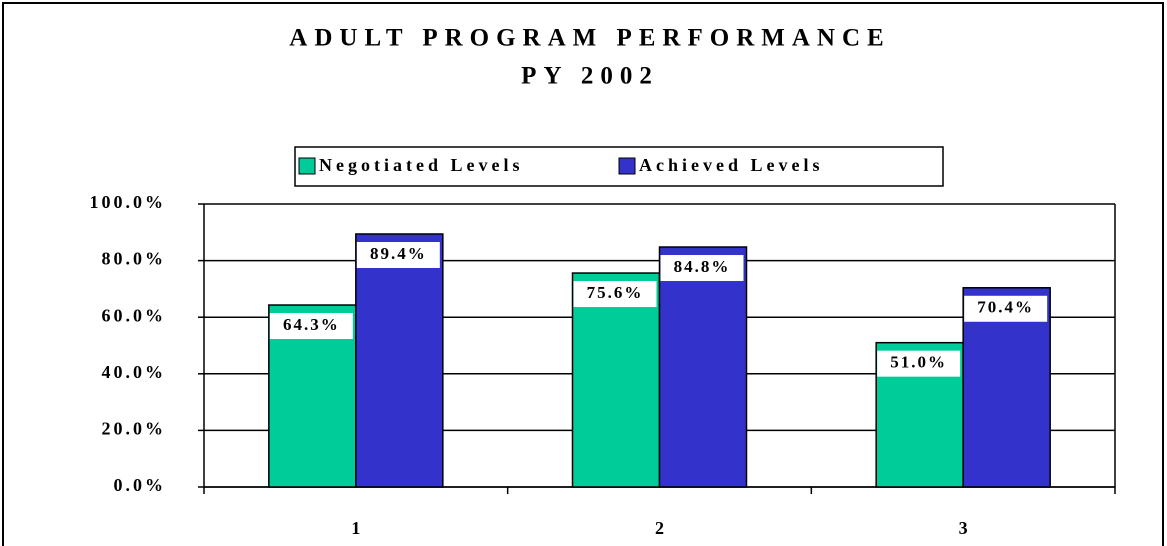 Image resolution: width=1167 pixels, height=546 pixels. Describe the element at coordinates (421, 165) in the screenshot. I see `legend-label: Negotiated Levels` at that location.